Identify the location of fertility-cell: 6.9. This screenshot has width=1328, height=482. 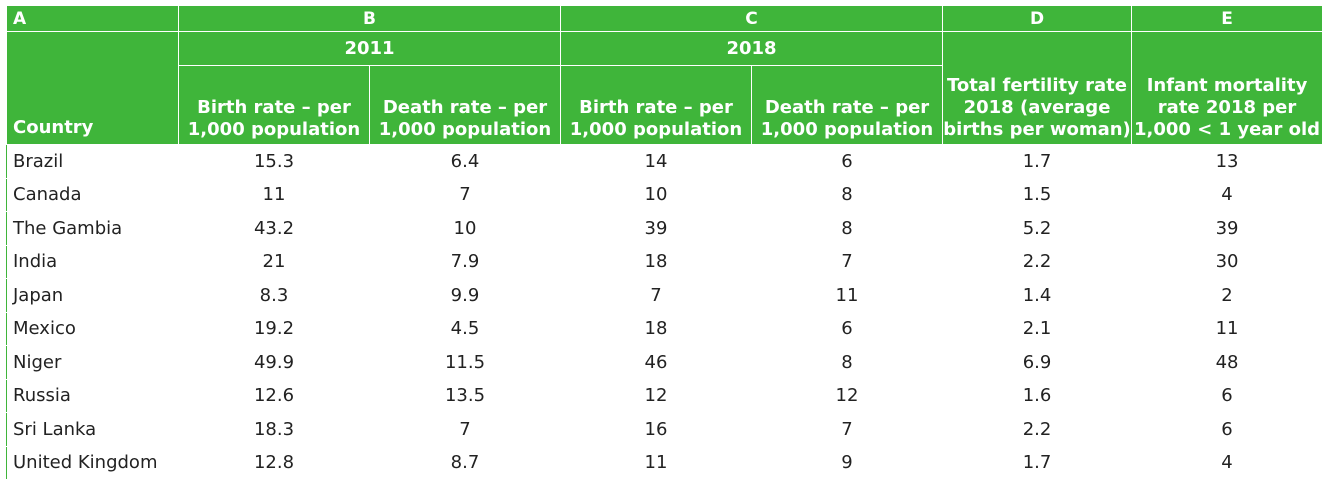
(1037, 362).